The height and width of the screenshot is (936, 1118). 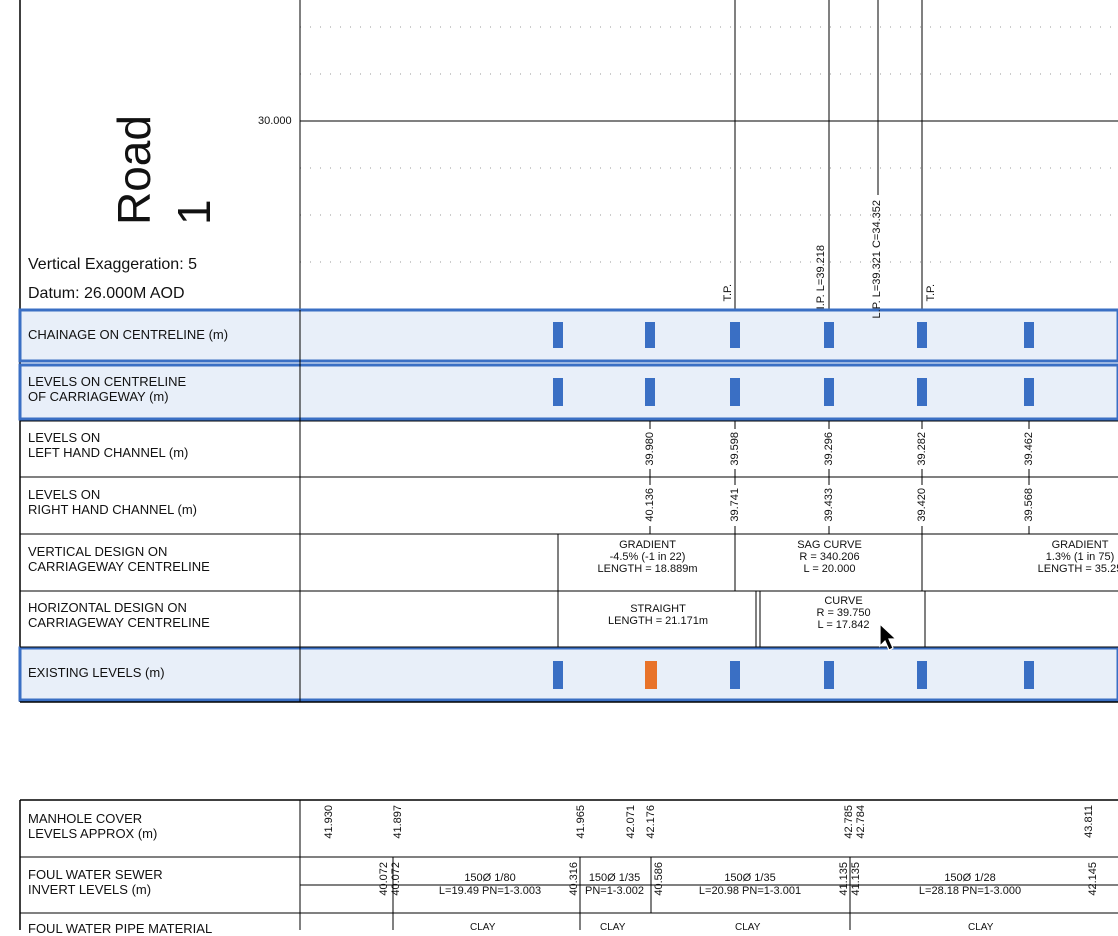 What do you see at coordinates (658, 615) in the screenshot?
I see `horizontal-design-straight: STRAIGHT LENGTH = 21.171m` at bounding box center [658, 615].